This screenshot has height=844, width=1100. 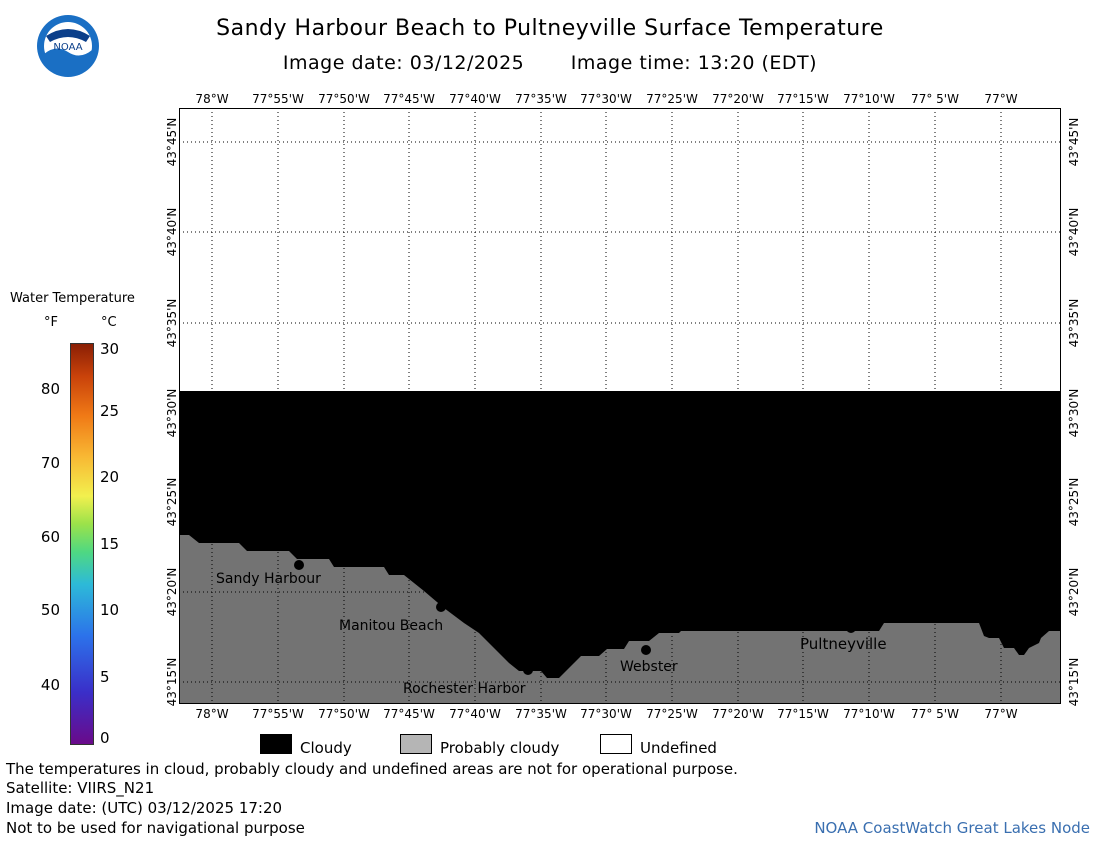 I want to click on lon-label-top: 77°20'W, so click(x=738, y=99).